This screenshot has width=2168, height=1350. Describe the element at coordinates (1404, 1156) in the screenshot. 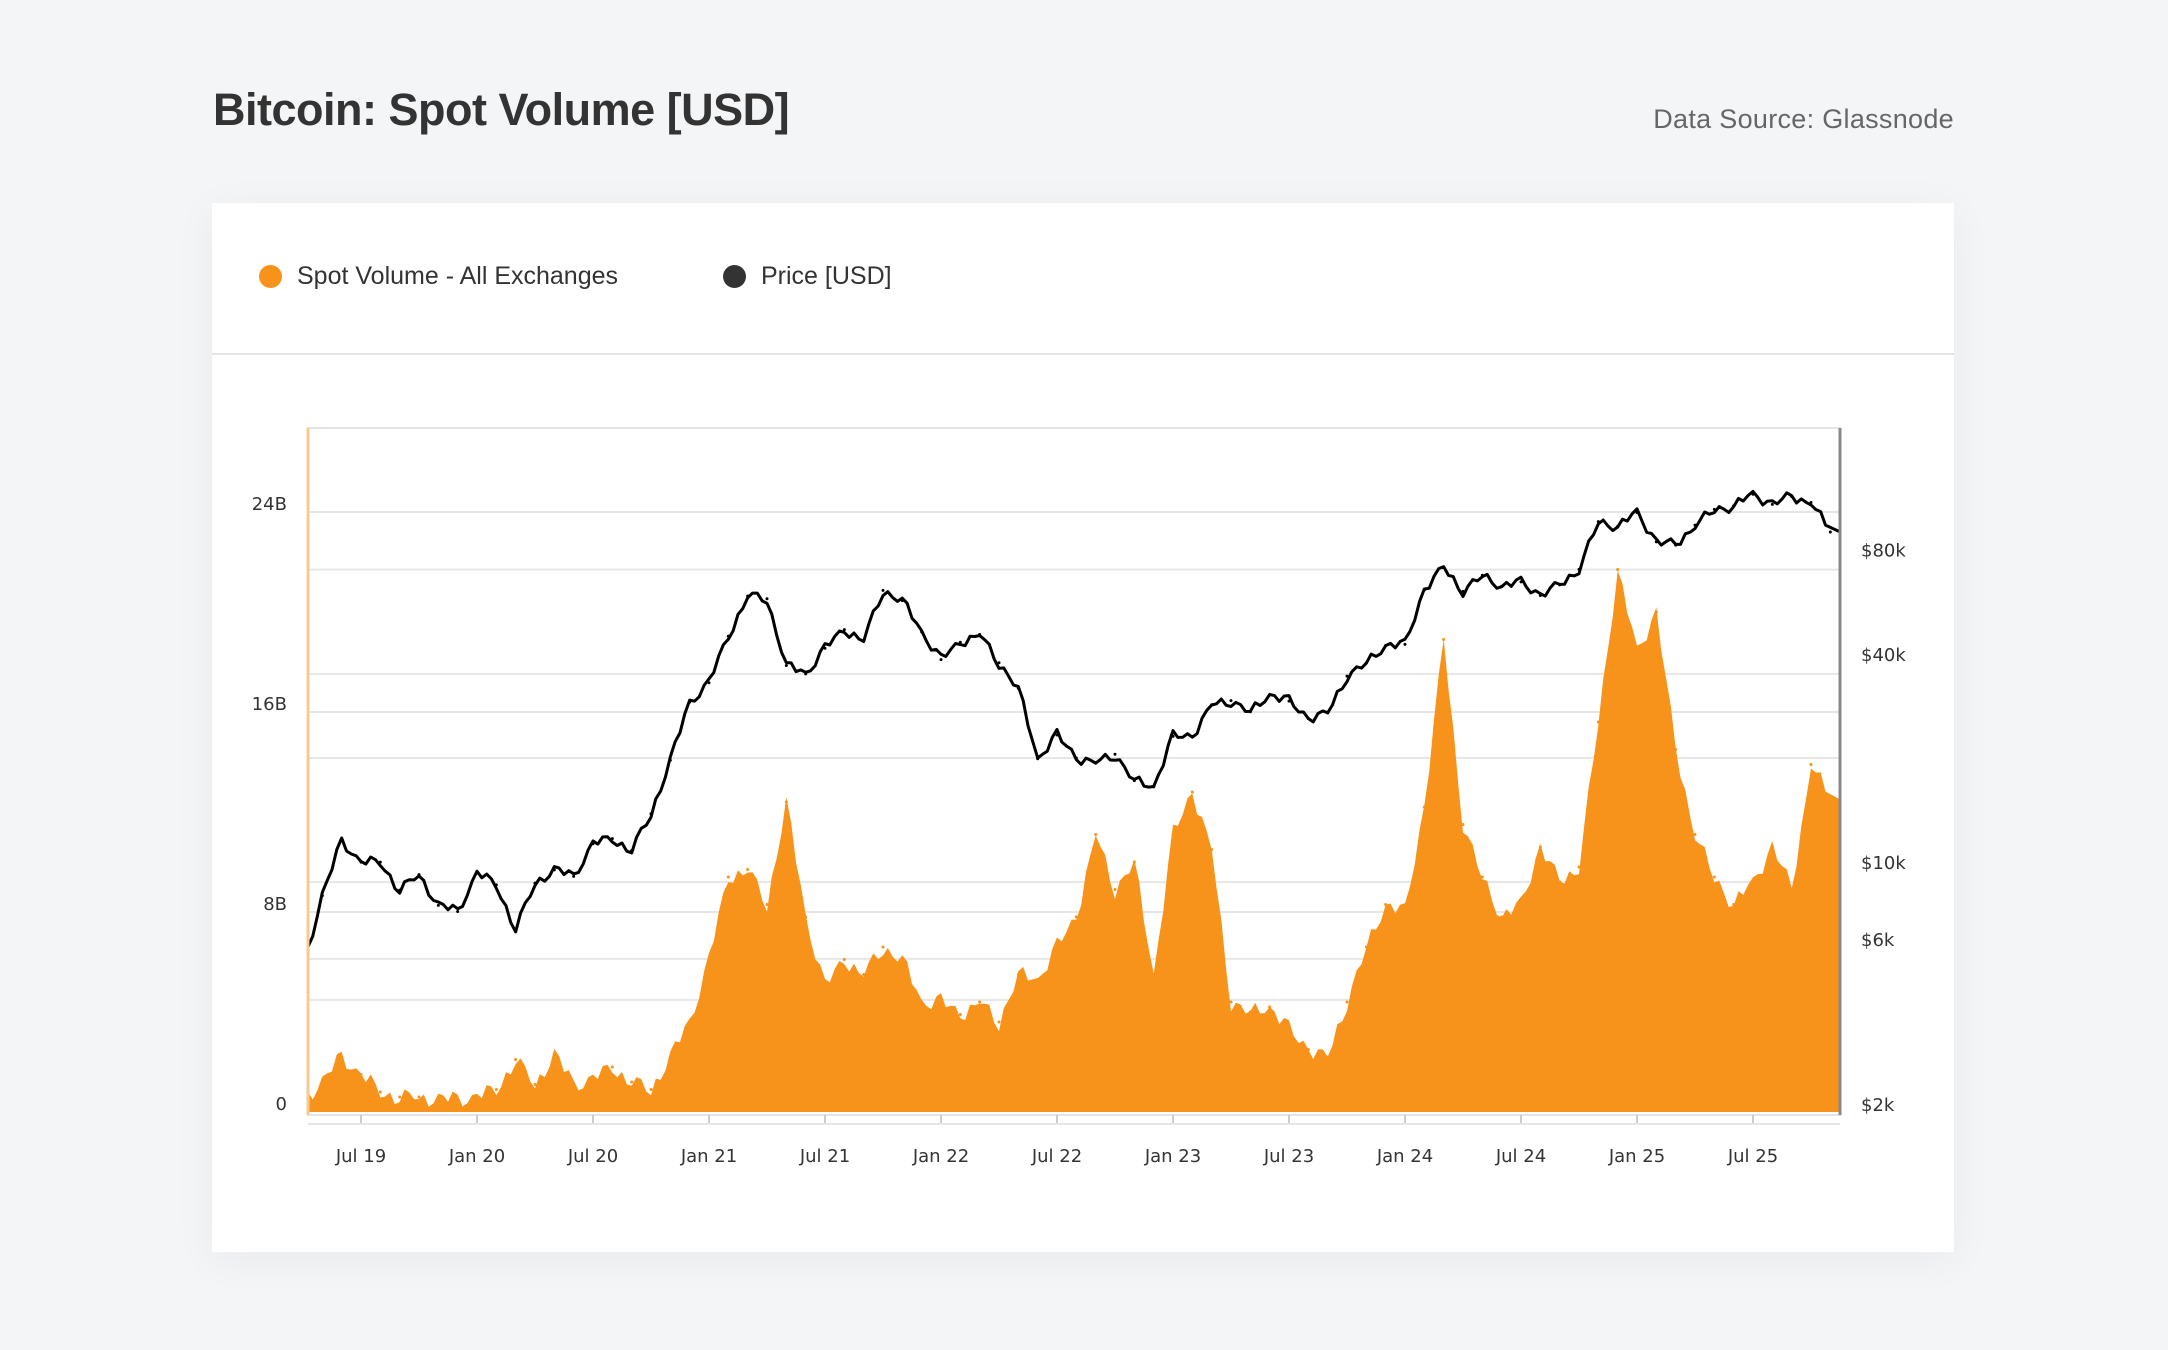

I see `x-tick-label: Jan 24` at that location.